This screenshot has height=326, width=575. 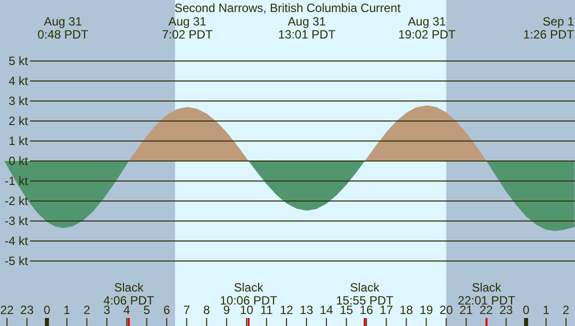 I want to click on y-tick-label: 3 kt, so click(x=18, y=101).